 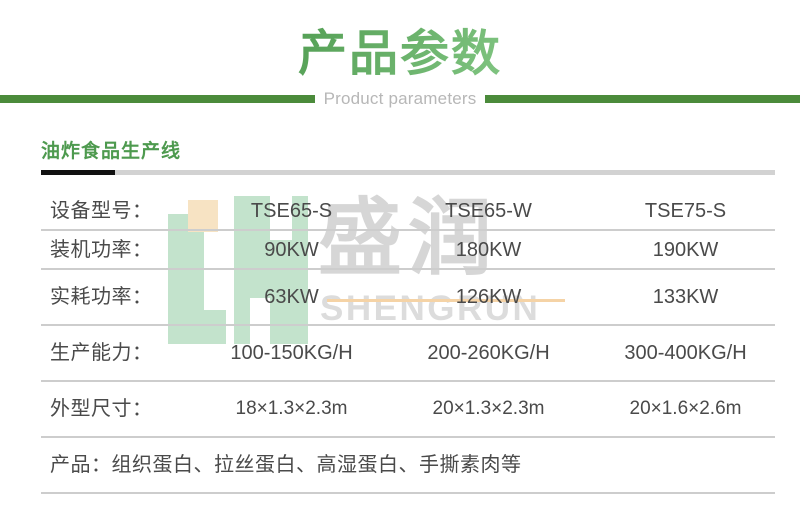 I want to click on row-value-col2: 180KW, so click(x=488, y=249).